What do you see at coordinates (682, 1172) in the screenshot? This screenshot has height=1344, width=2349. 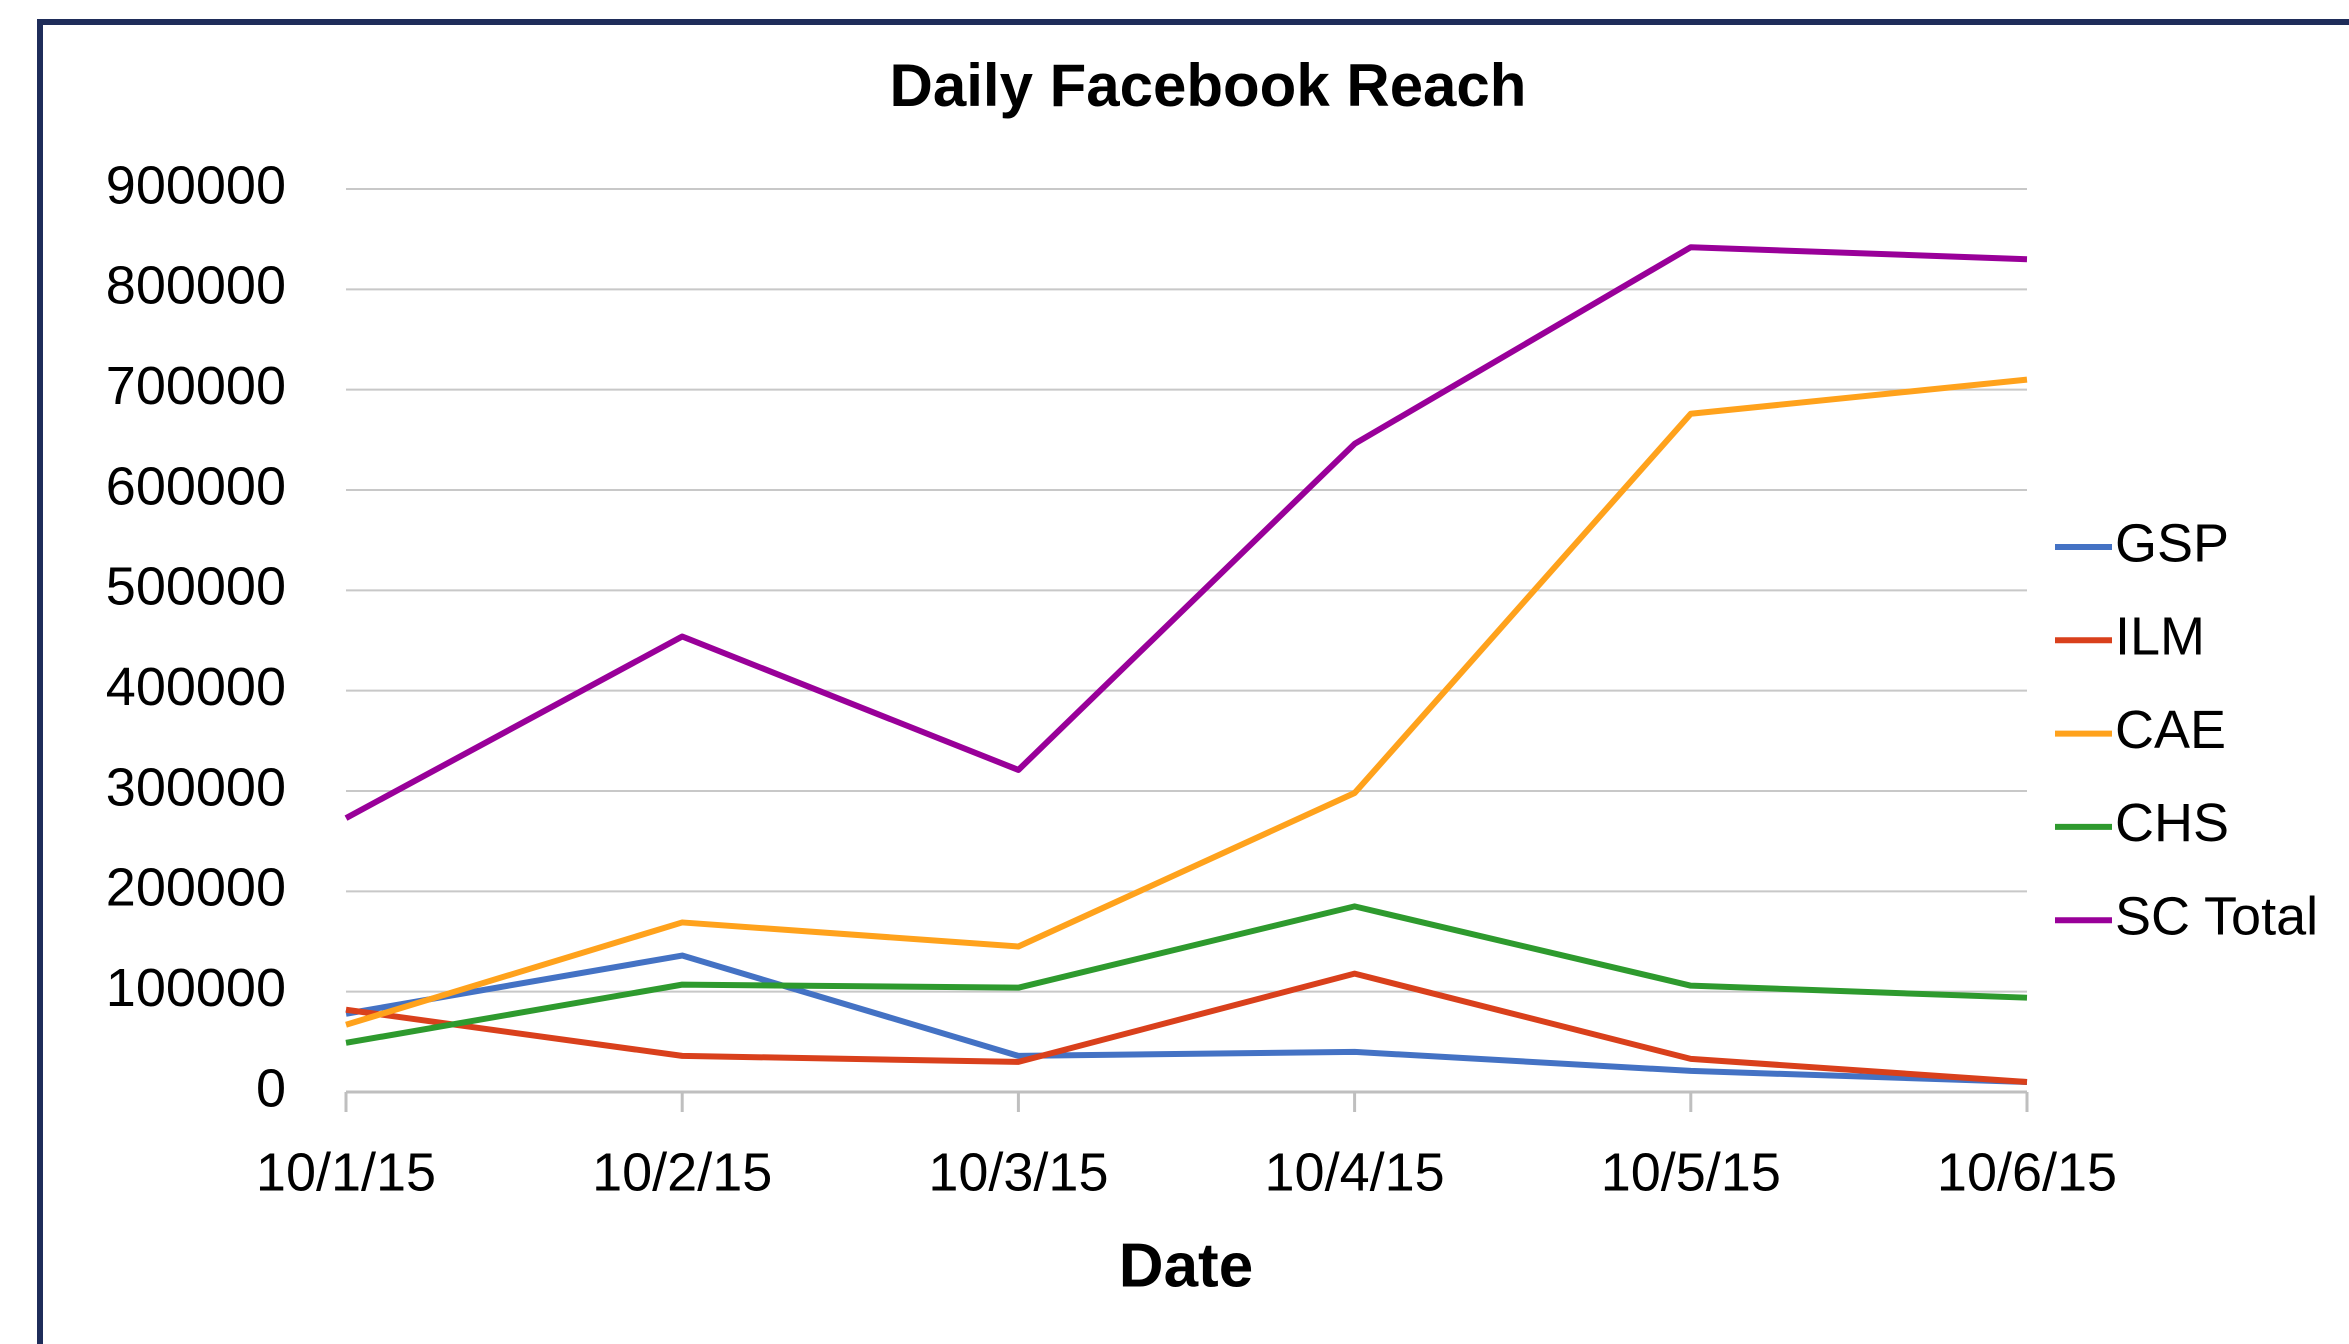 I see `x-tick-label: 10/2/15` at bounding box center [682, 1172].